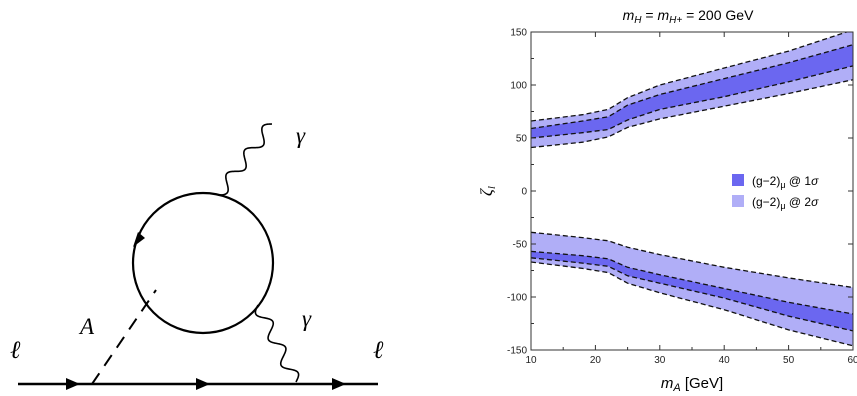  Describe the element at coordinates (487, 191) in the screenshot. I see `y-axis-label: ζl` at that location.